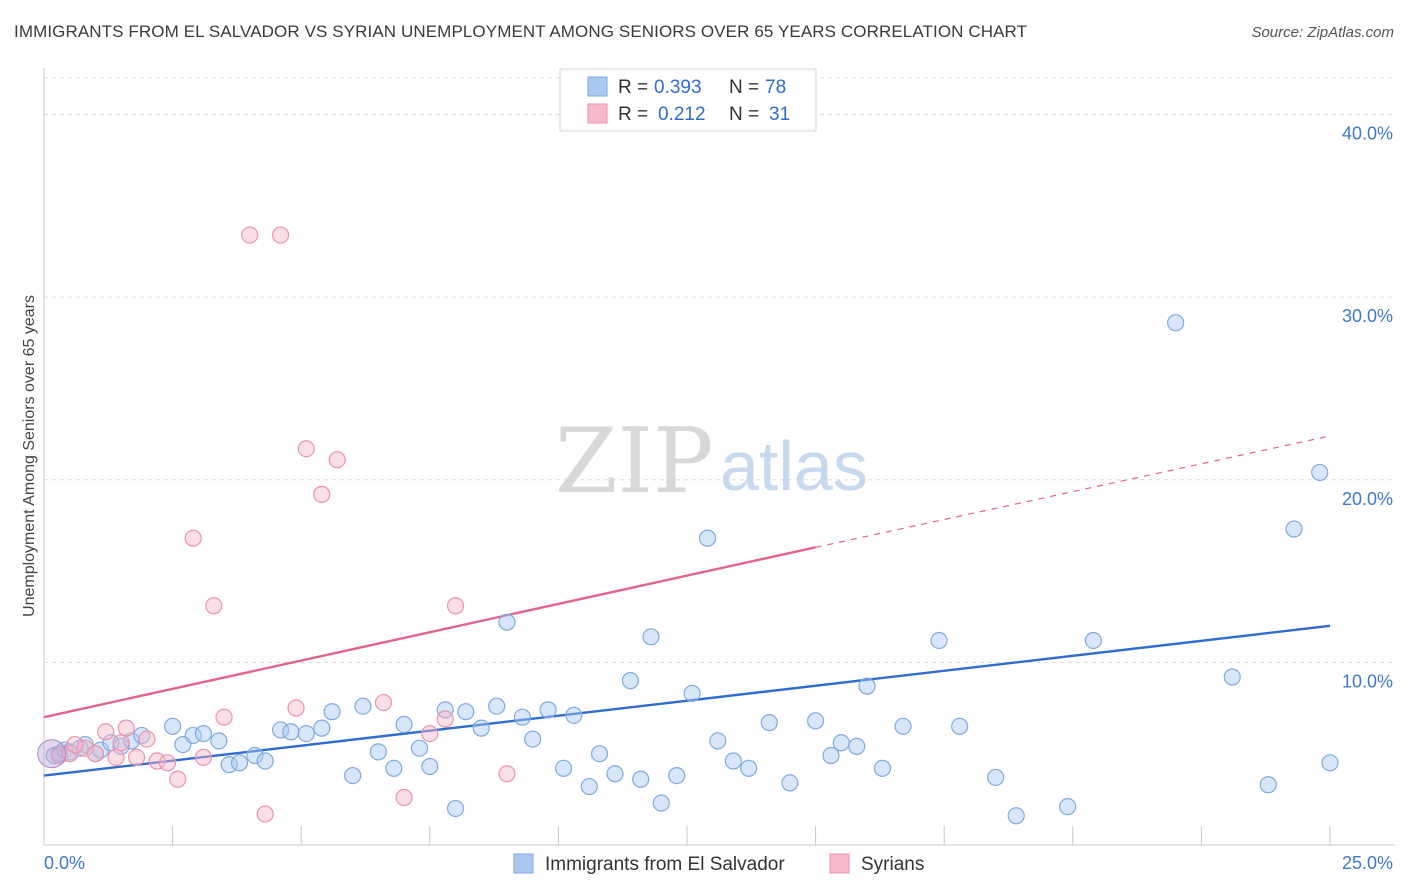 The width and height of the screenshot is (1406, 892). I want to click on y-tick-label-3: 40.0%, so click(1367, 134).